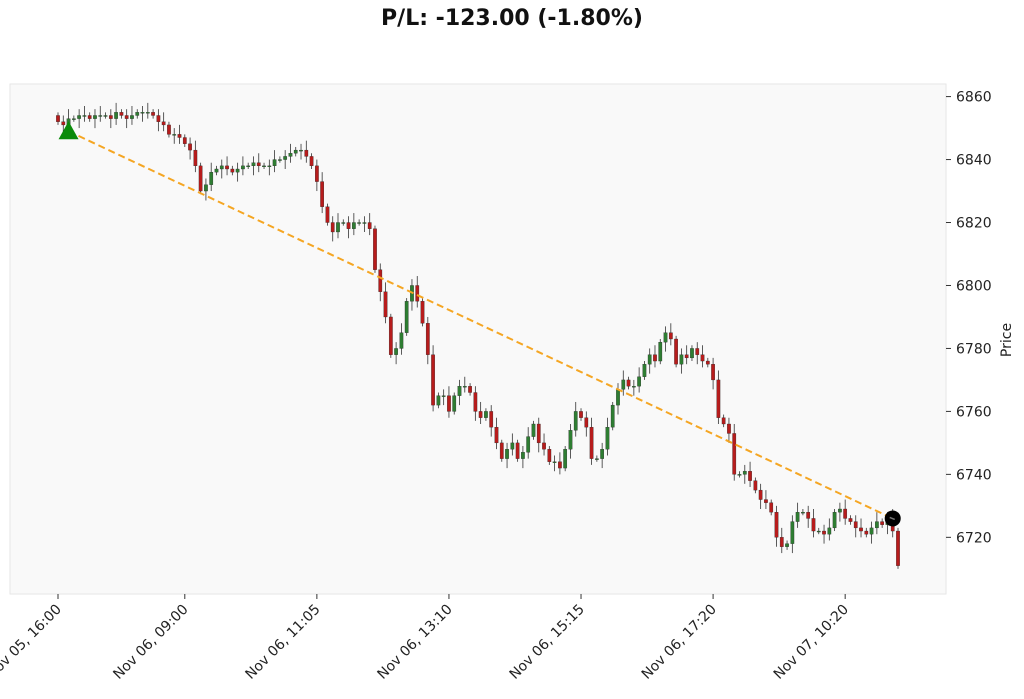 This screenshot has width=1024, height=699. I want to click on y-tick-label: 6800, so click(974, 286).